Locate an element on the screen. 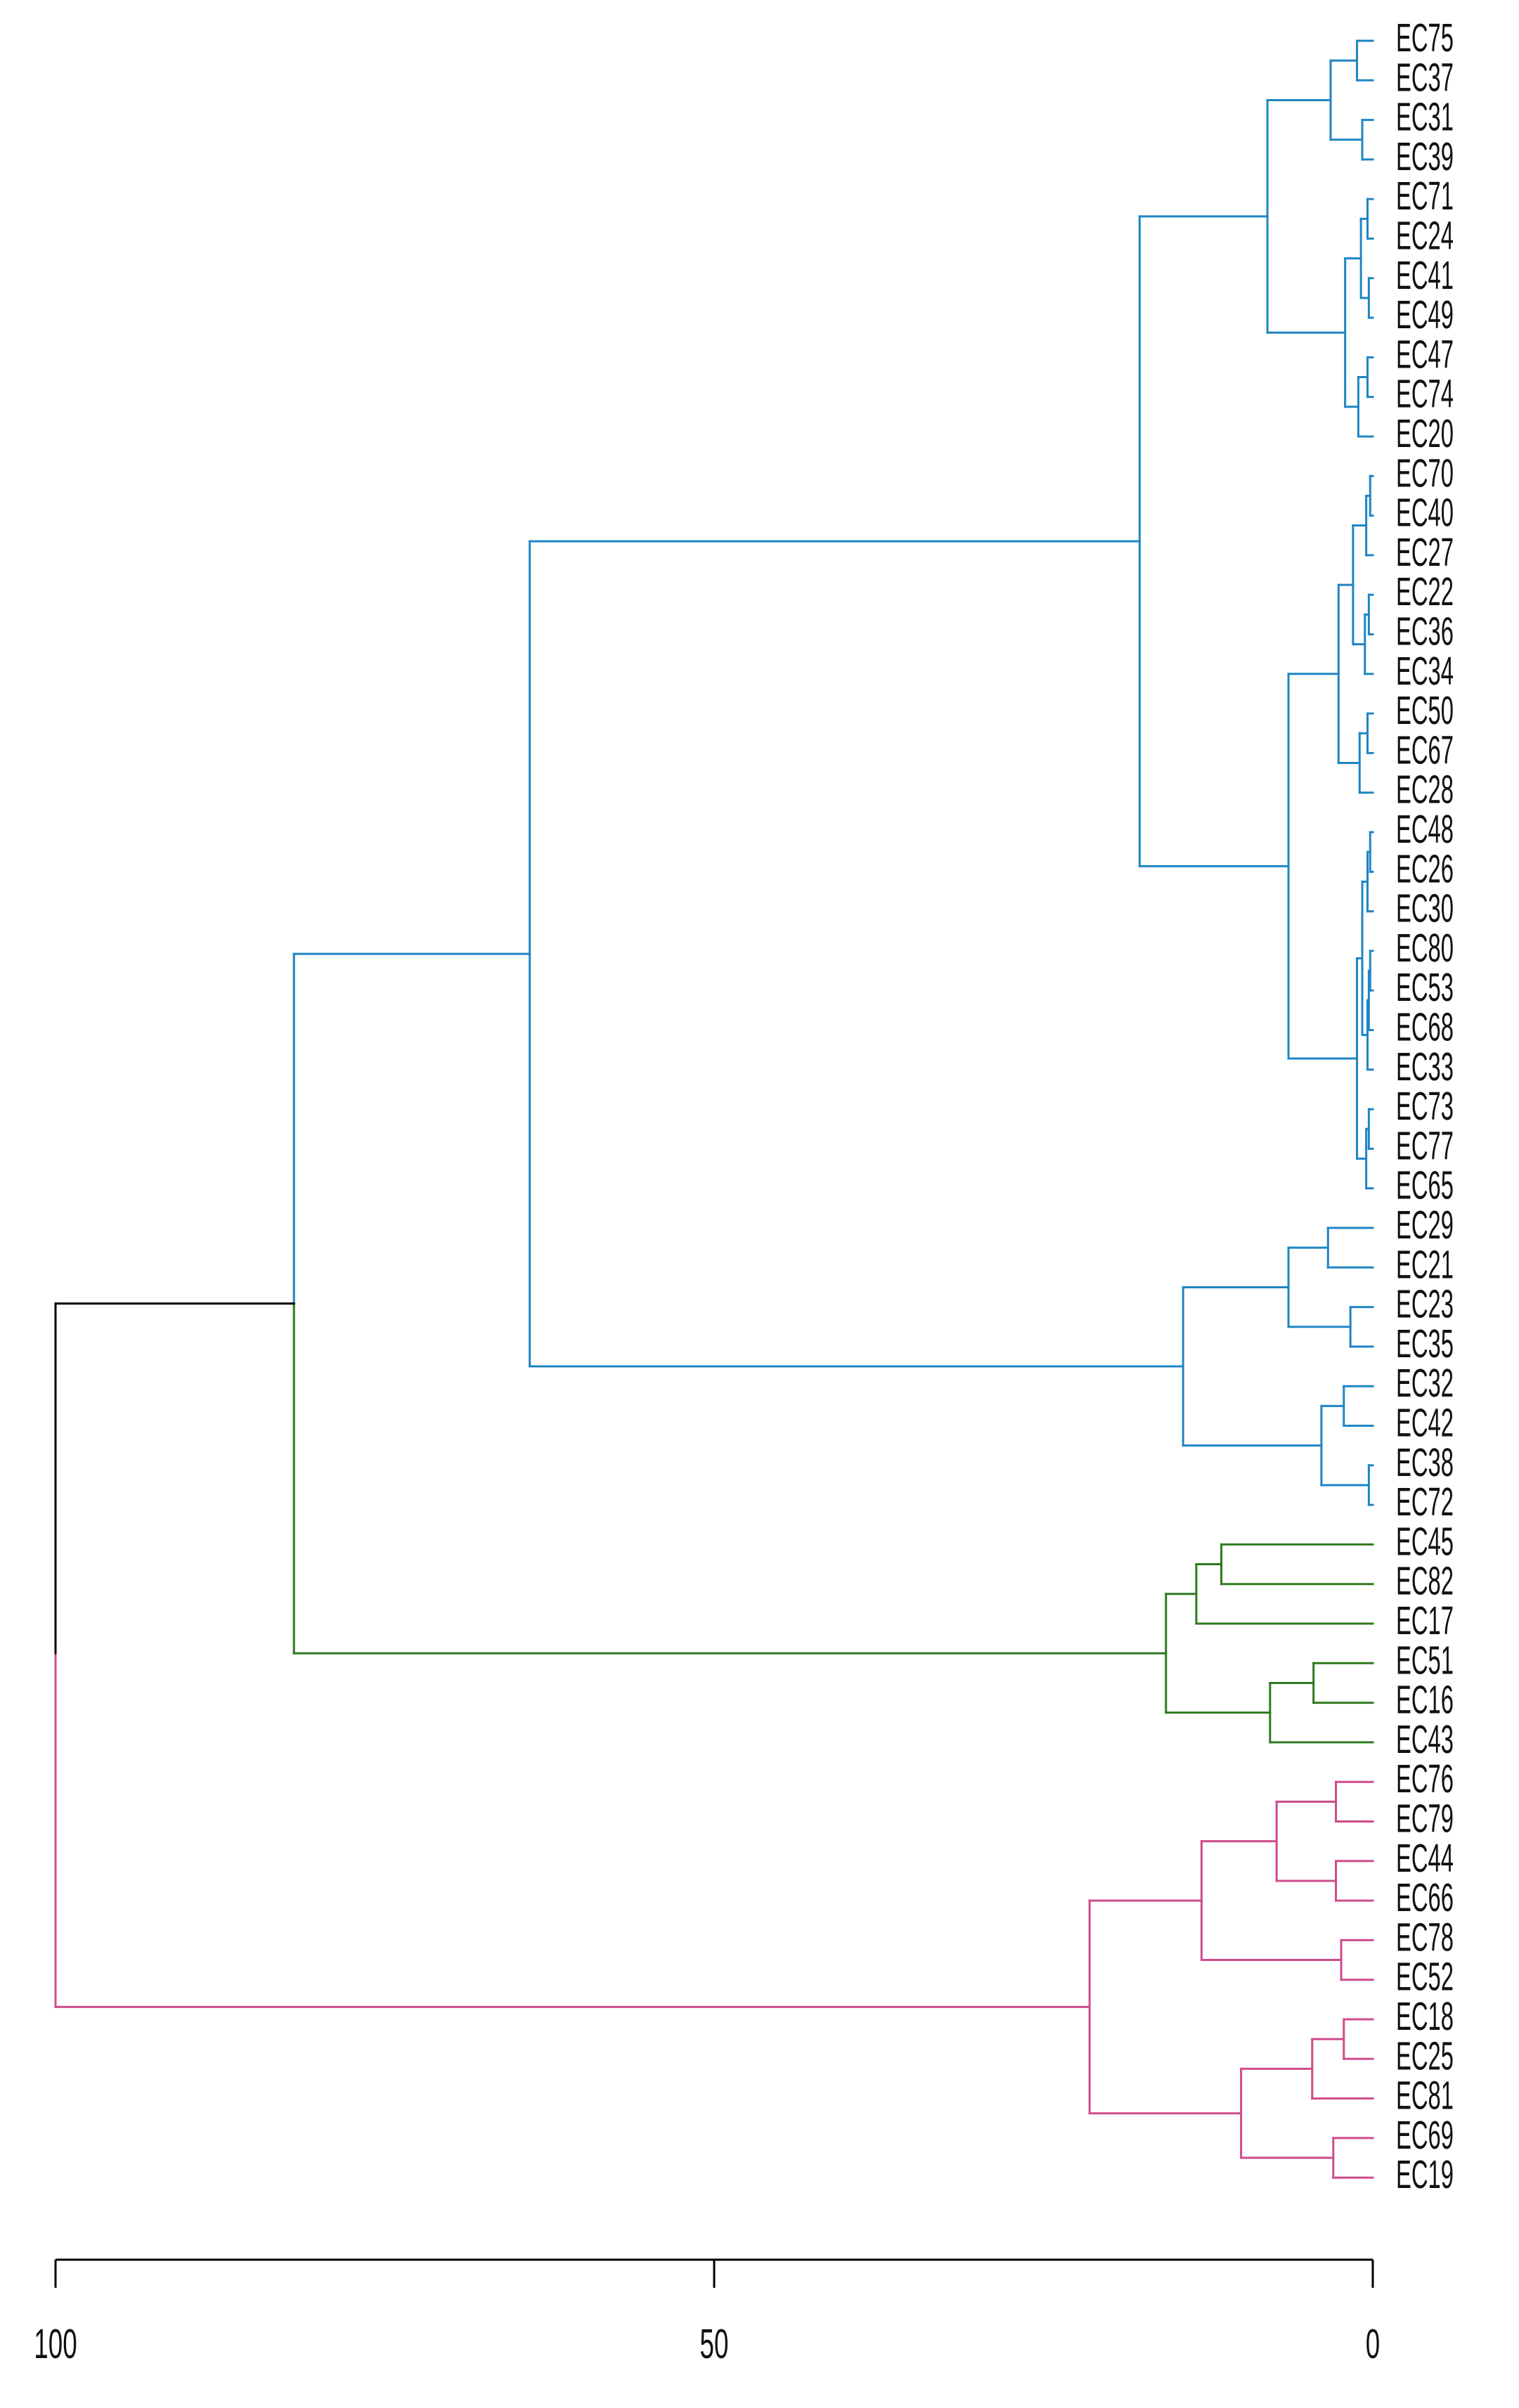  leaf-label-ec72: EC72 is located at coordinates (1425, 1502).